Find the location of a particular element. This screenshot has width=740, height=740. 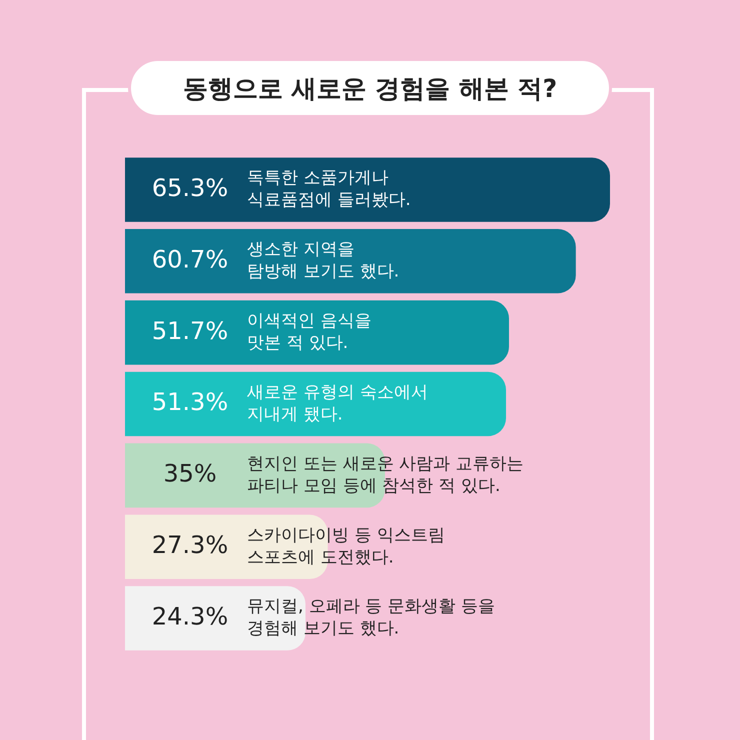

data-label: 35% is located at coordinates (190, 474).